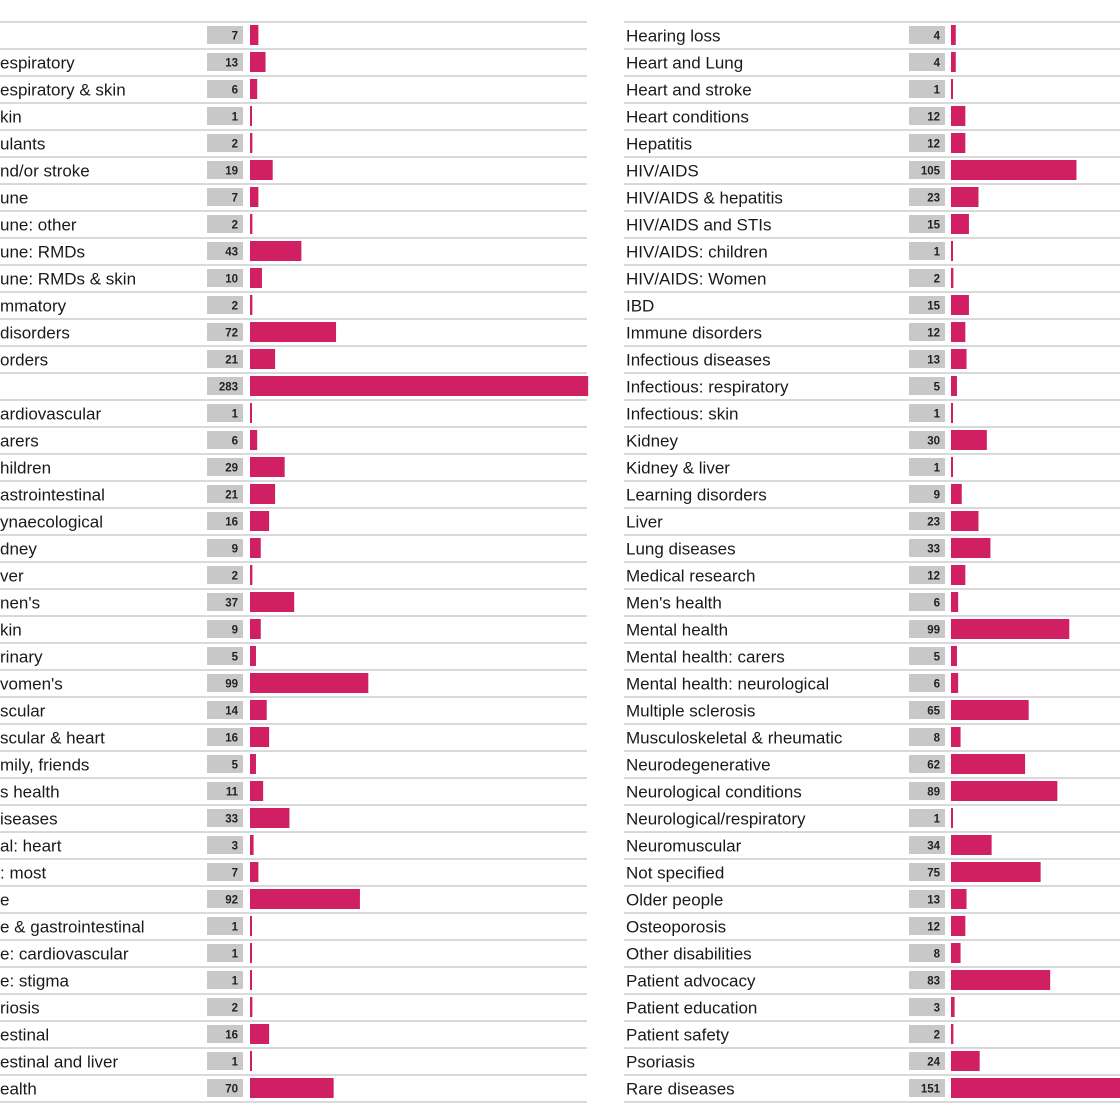 The image size is (1120, 1120). Describe the element at coordinates (52, 738) in the screenshot. I see `category-label: scular & heart` at that location.